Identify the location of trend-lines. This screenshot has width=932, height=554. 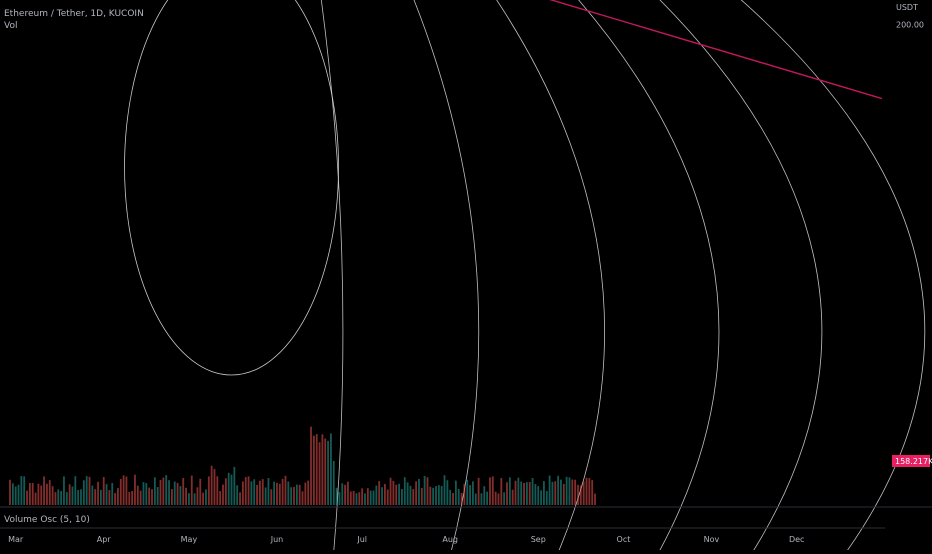
(716, 50).